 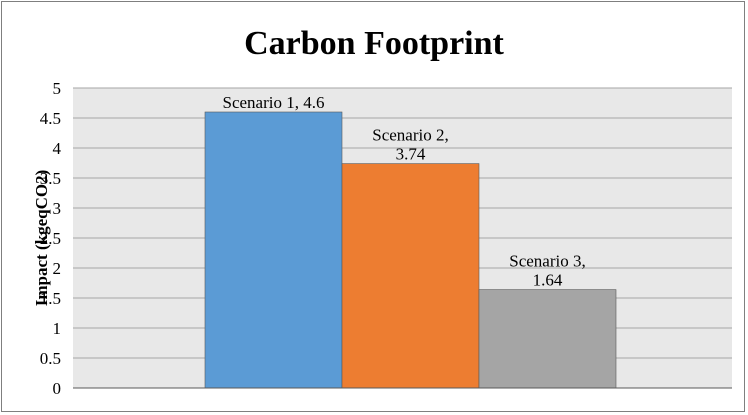 I want to click on y-tick-label: 4, so click(x=57, y=148).